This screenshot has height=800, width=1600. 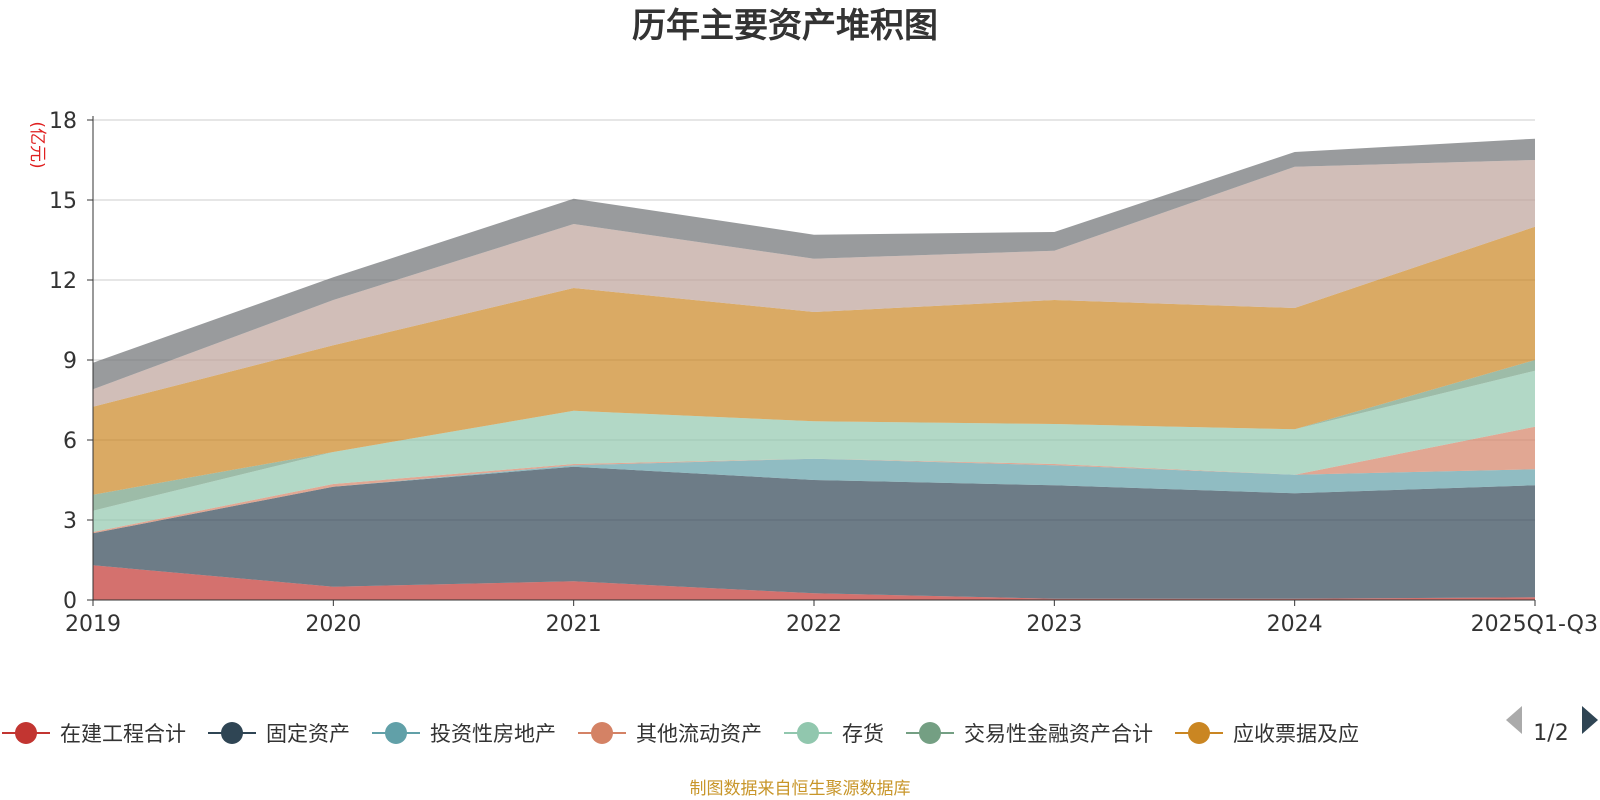 What do you see at coordinates (333, 624) in the screenshot?
I see `x-tick-label: 2020` at bounding box center [333, 624].